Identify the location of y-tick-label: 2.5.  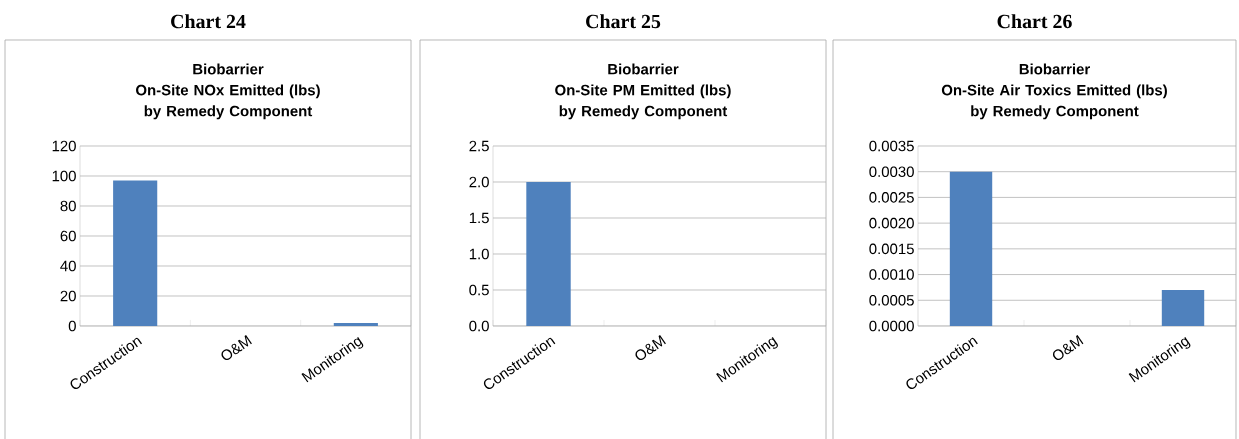
(479, 146).